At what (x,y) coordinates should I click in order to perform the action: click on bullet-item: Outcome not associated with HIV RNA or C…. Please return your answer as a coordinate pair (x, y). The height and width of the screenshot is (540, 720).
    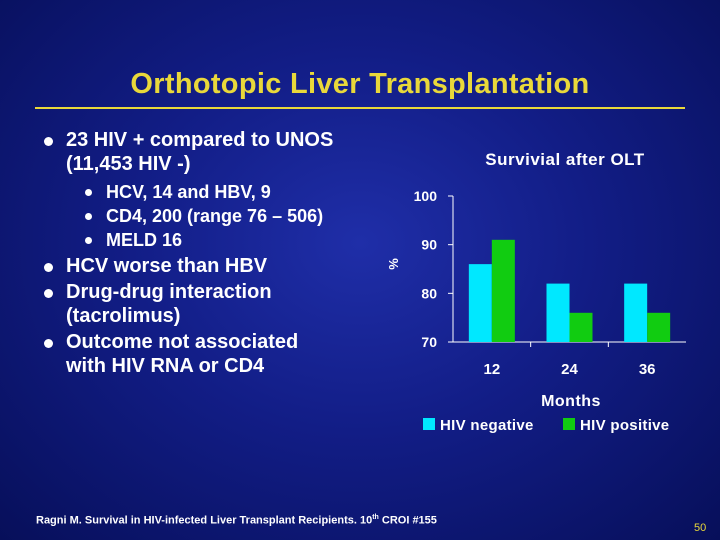
    Looking at the image, I should click on (220, 354).